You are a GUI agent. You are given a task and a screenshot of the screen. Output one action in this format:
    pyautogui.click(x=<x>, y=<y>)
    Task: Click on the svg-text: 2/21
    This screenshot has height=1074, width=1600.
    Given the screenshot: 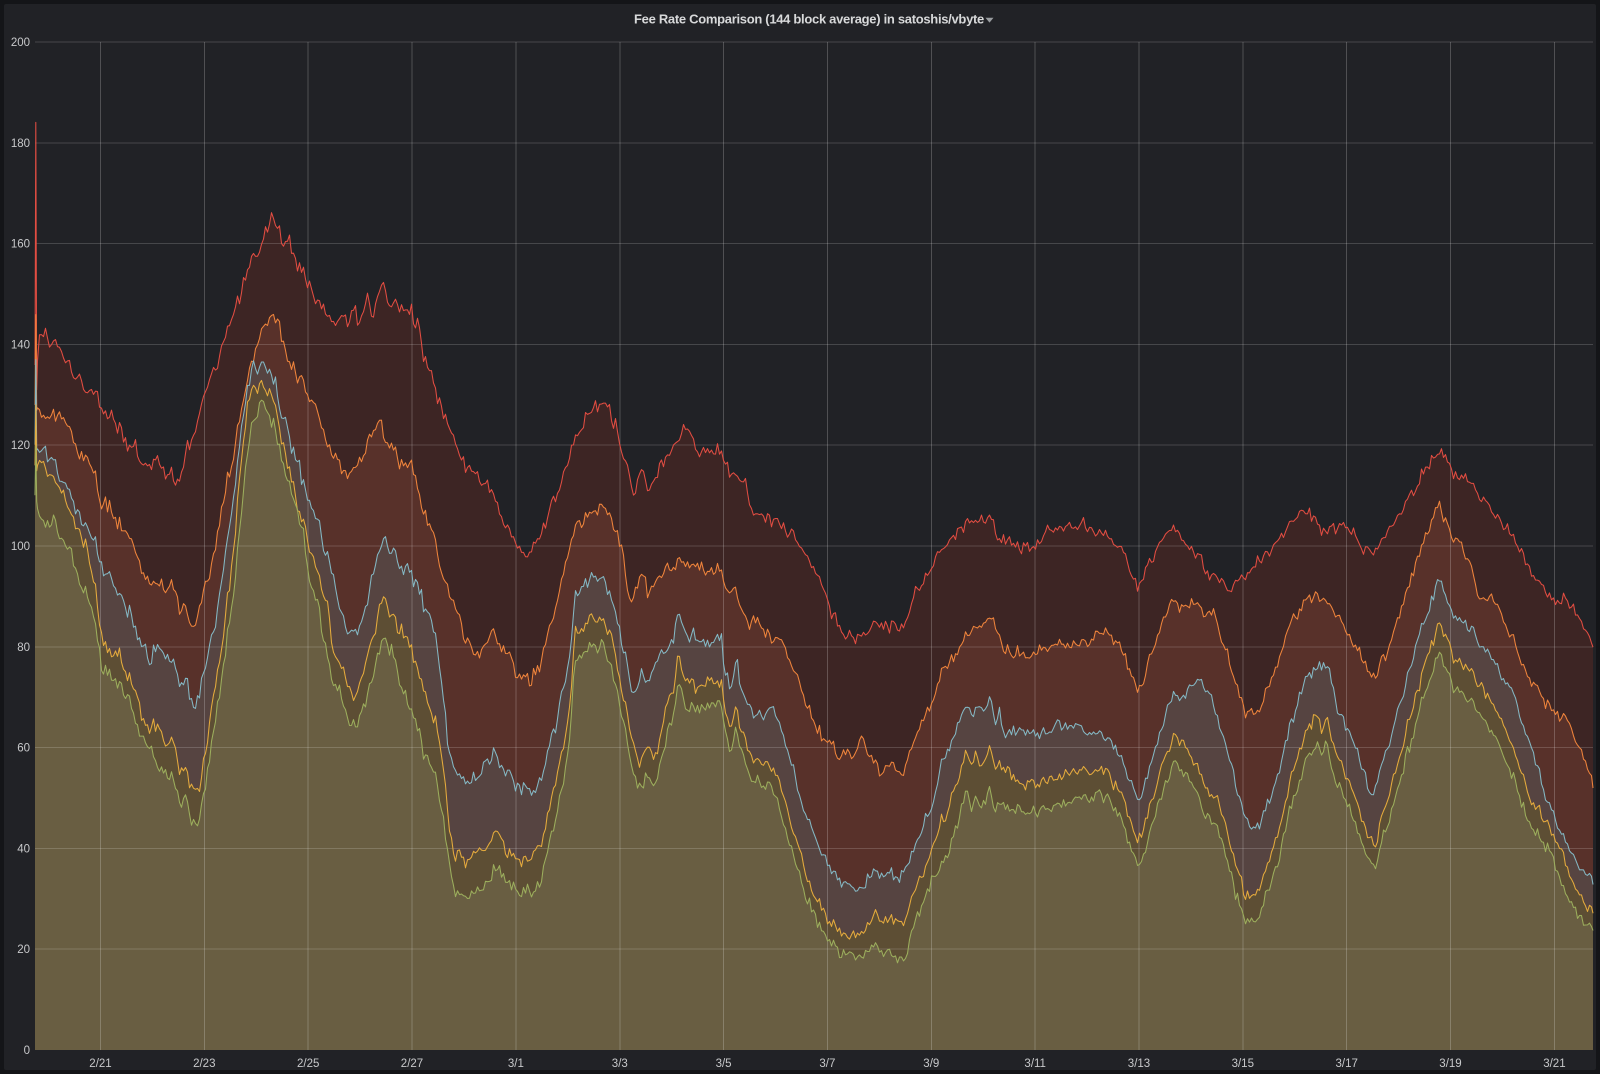 What is the action you would take?
    pyautogui.click(x=100, y=1064)
    